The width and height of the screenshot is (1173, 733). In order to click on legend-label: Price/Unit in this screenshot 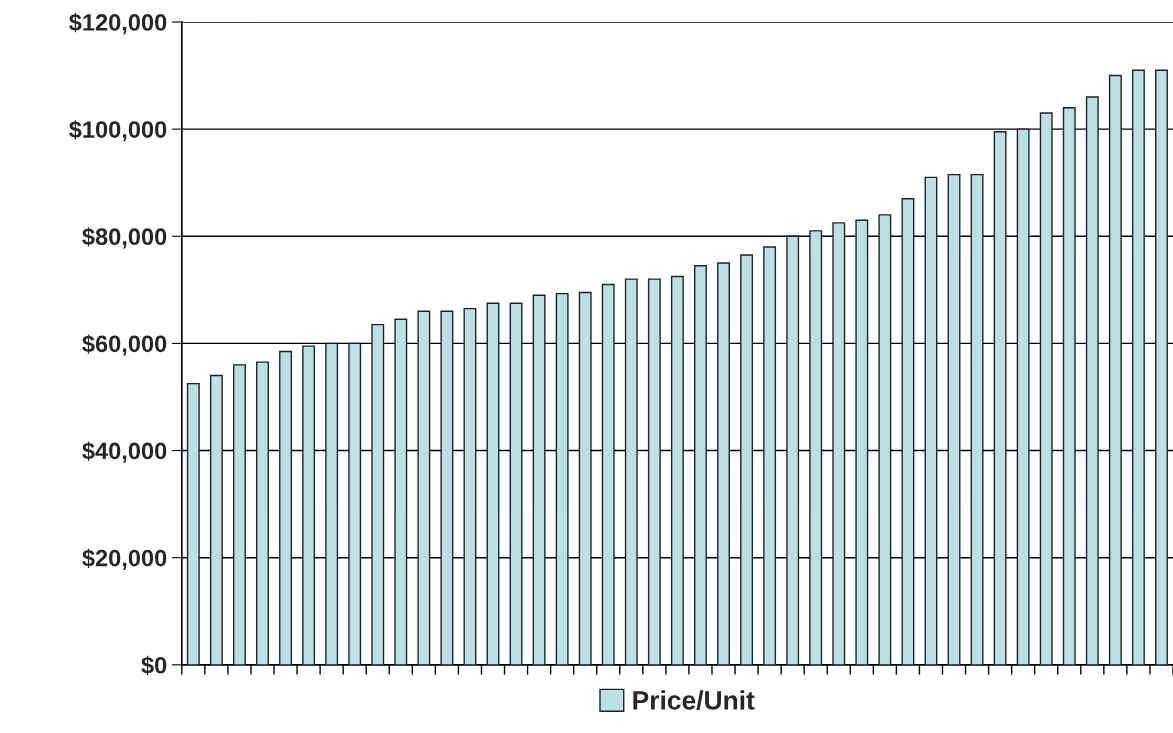, I will do `click(694, 700)`.